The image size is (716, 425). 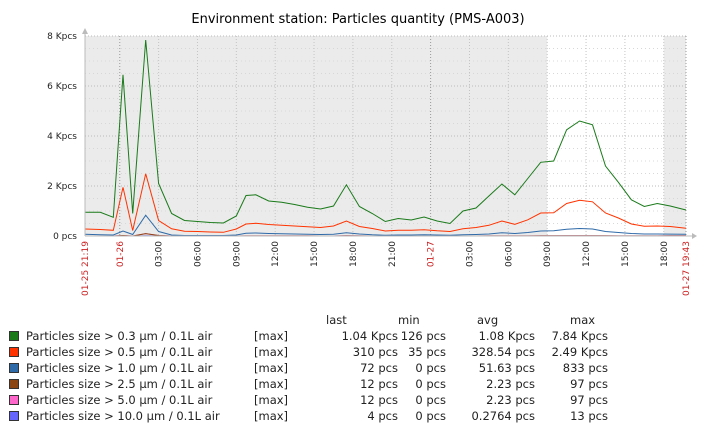 I want to click on legend-last-value: 72 pcs, so click(x=379, y=368).